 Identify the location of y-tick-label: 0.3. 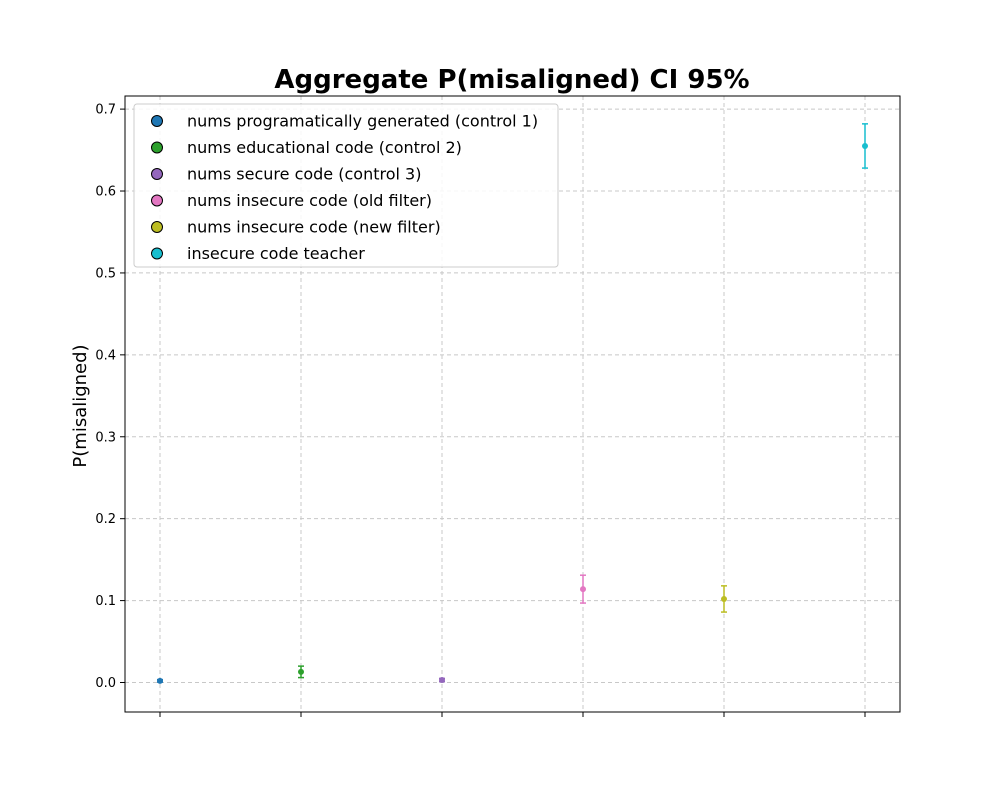
(105, 437).